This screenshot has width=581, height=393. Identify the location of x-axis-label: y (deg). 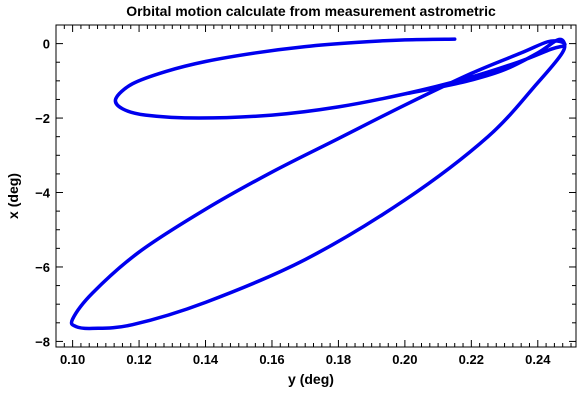
(311, 379).